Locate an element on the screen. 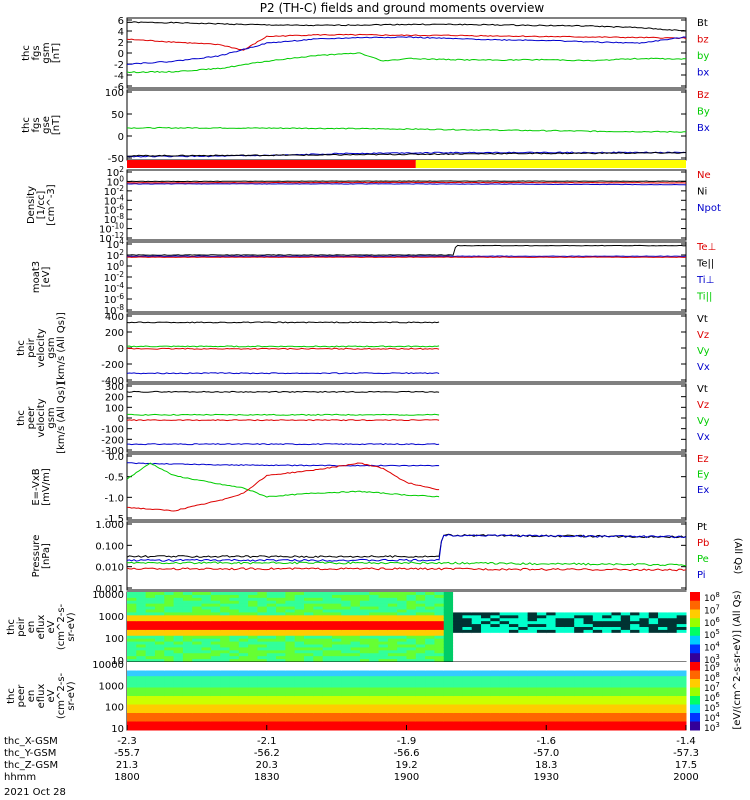 The width and height of the screenshot is (750, 800). y-label-line: velocity is located at coordinates (41, 417).